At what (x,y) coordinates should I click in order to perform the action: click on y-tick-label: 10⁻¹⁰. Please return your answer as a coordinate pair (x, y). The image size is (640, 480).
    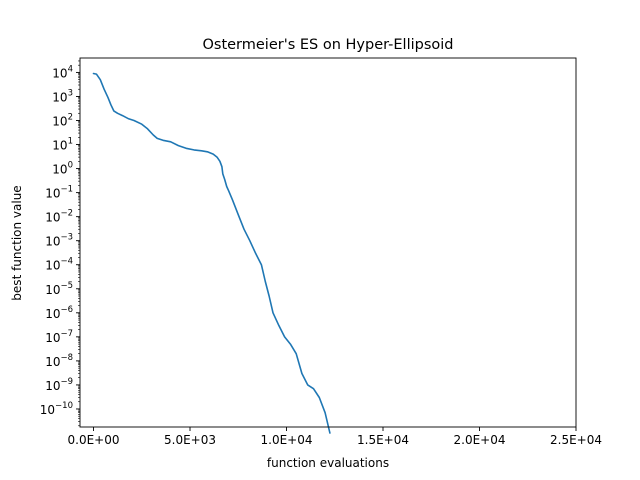
    Looking at the image, I should click on (56, 409).